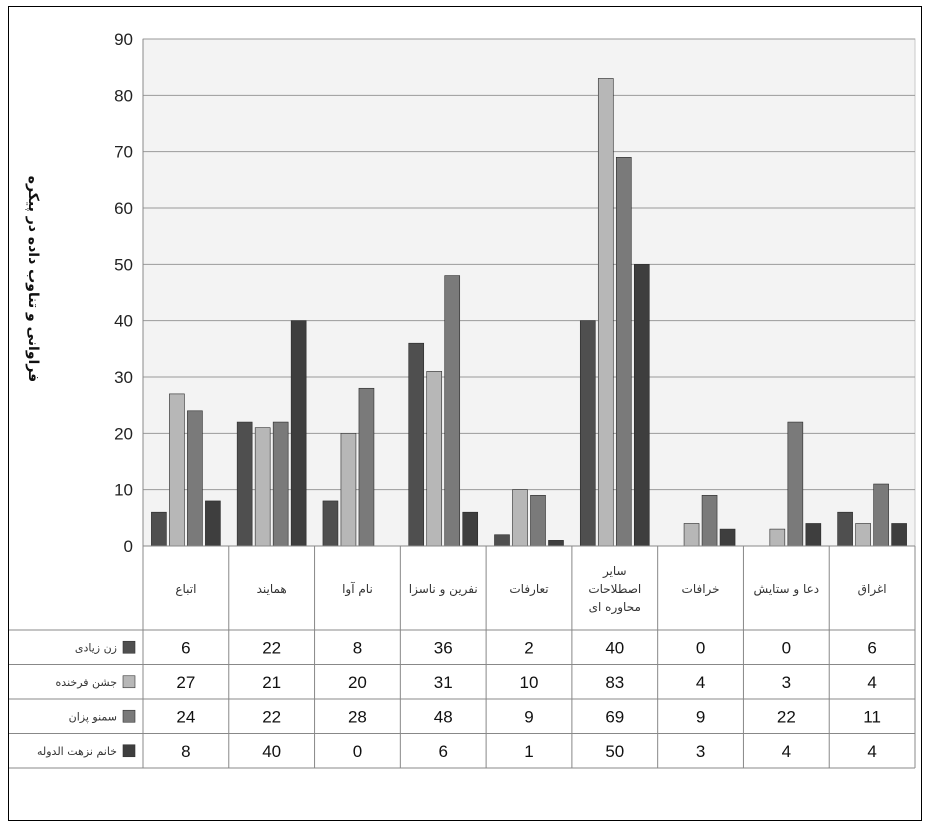 This screenshot has height=829, width=931. I want to click on category-label: اتباع, so click(185, 589).